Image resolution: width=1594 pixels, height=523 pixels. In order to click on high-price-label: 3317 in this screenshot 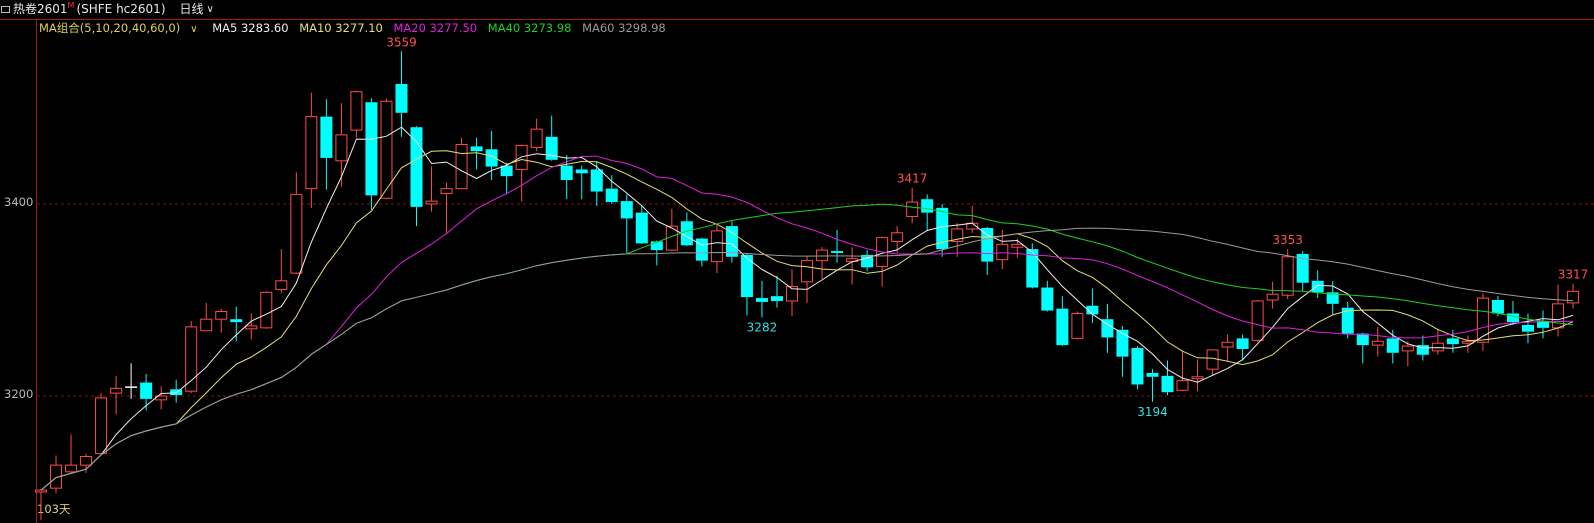, I will do `click(1573, 275)`.